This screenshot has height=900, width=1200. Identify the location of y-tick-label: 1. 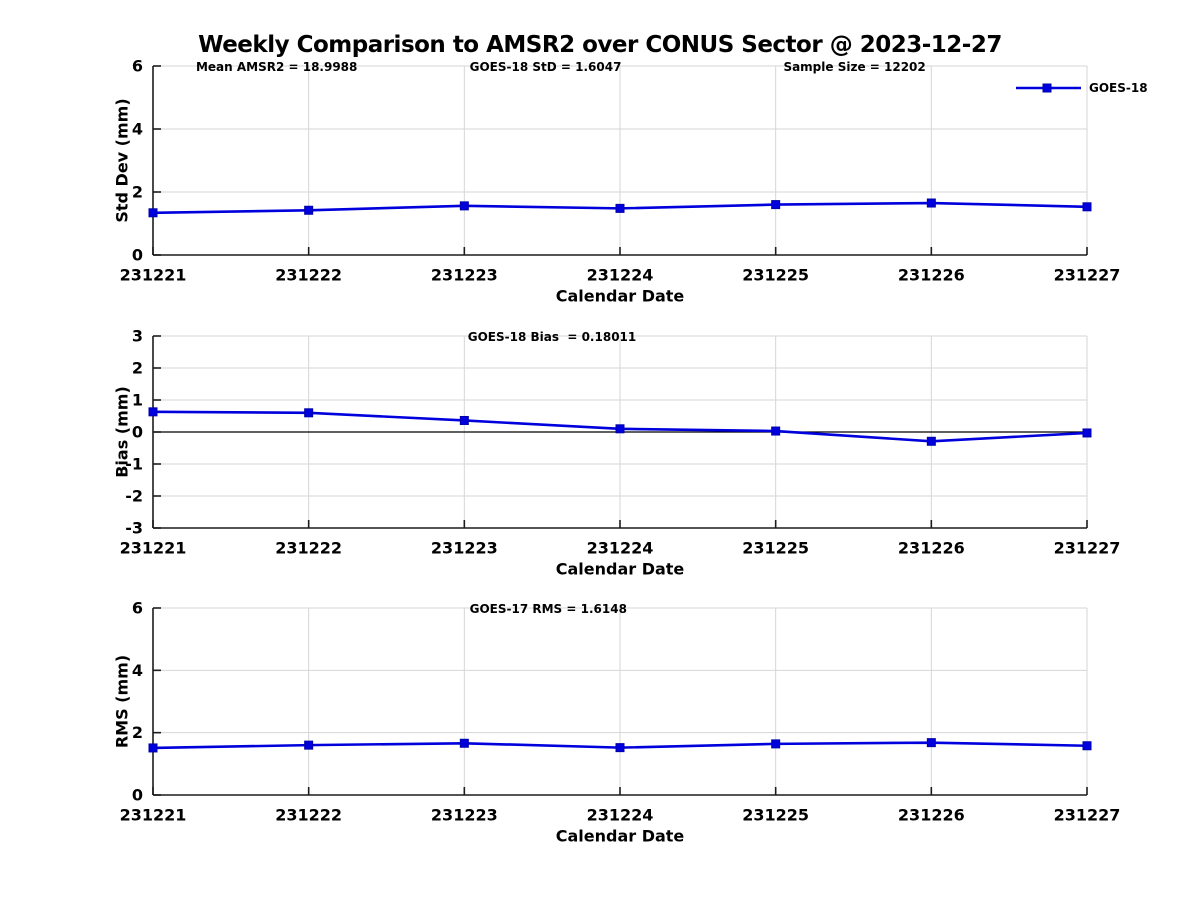
(137, 400).